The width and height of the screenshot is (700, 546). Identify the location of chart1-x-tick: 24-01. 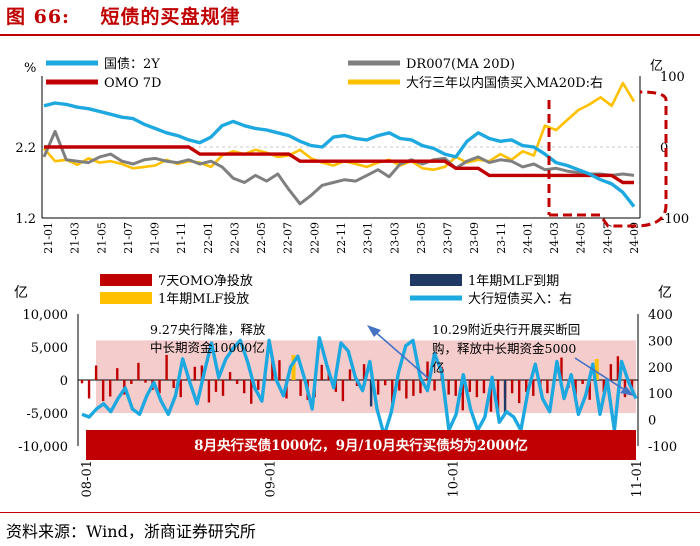
(527, 238).